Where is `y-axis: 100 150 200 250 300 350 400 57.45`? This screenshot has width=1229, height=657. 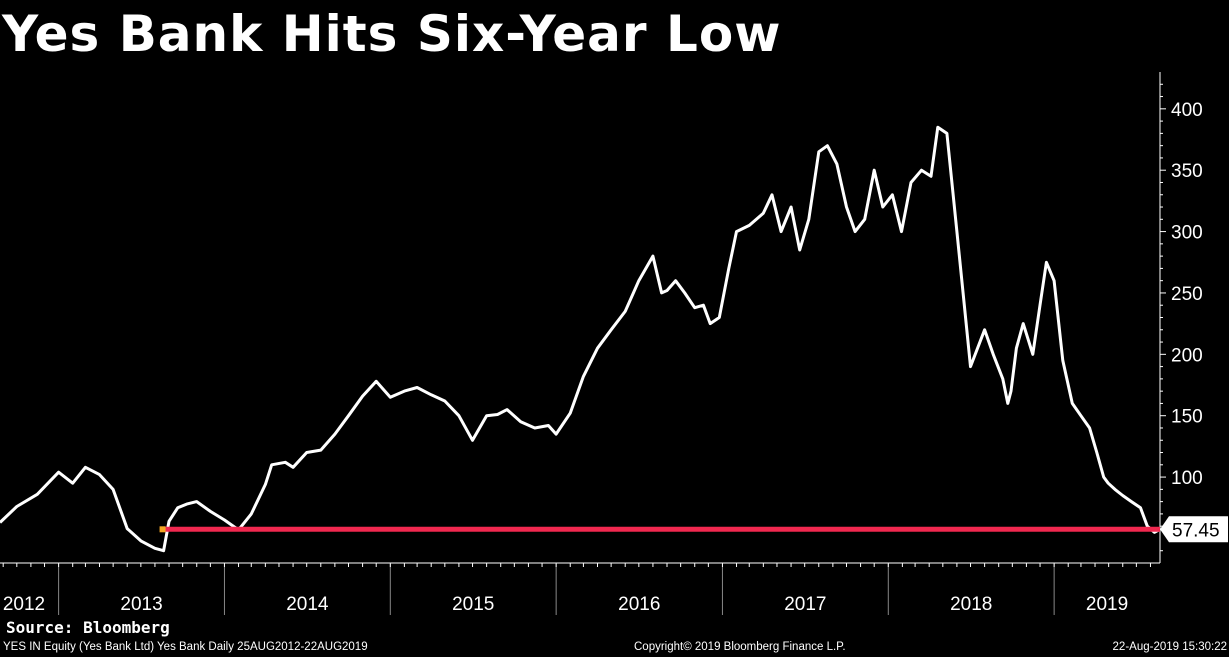 y-axis: 100 150 200 250 300 350 400 57.45 is located at coordinates (1193, 317).